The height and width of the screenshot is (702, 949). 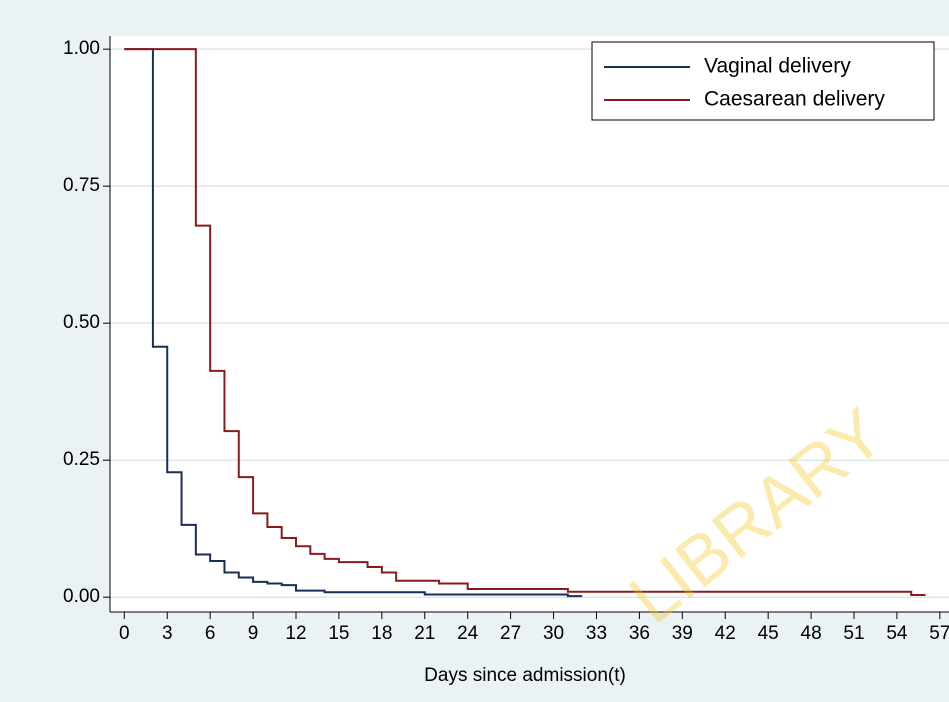 I want to click on x-tick-label: 21, so click(x=424, y=633).